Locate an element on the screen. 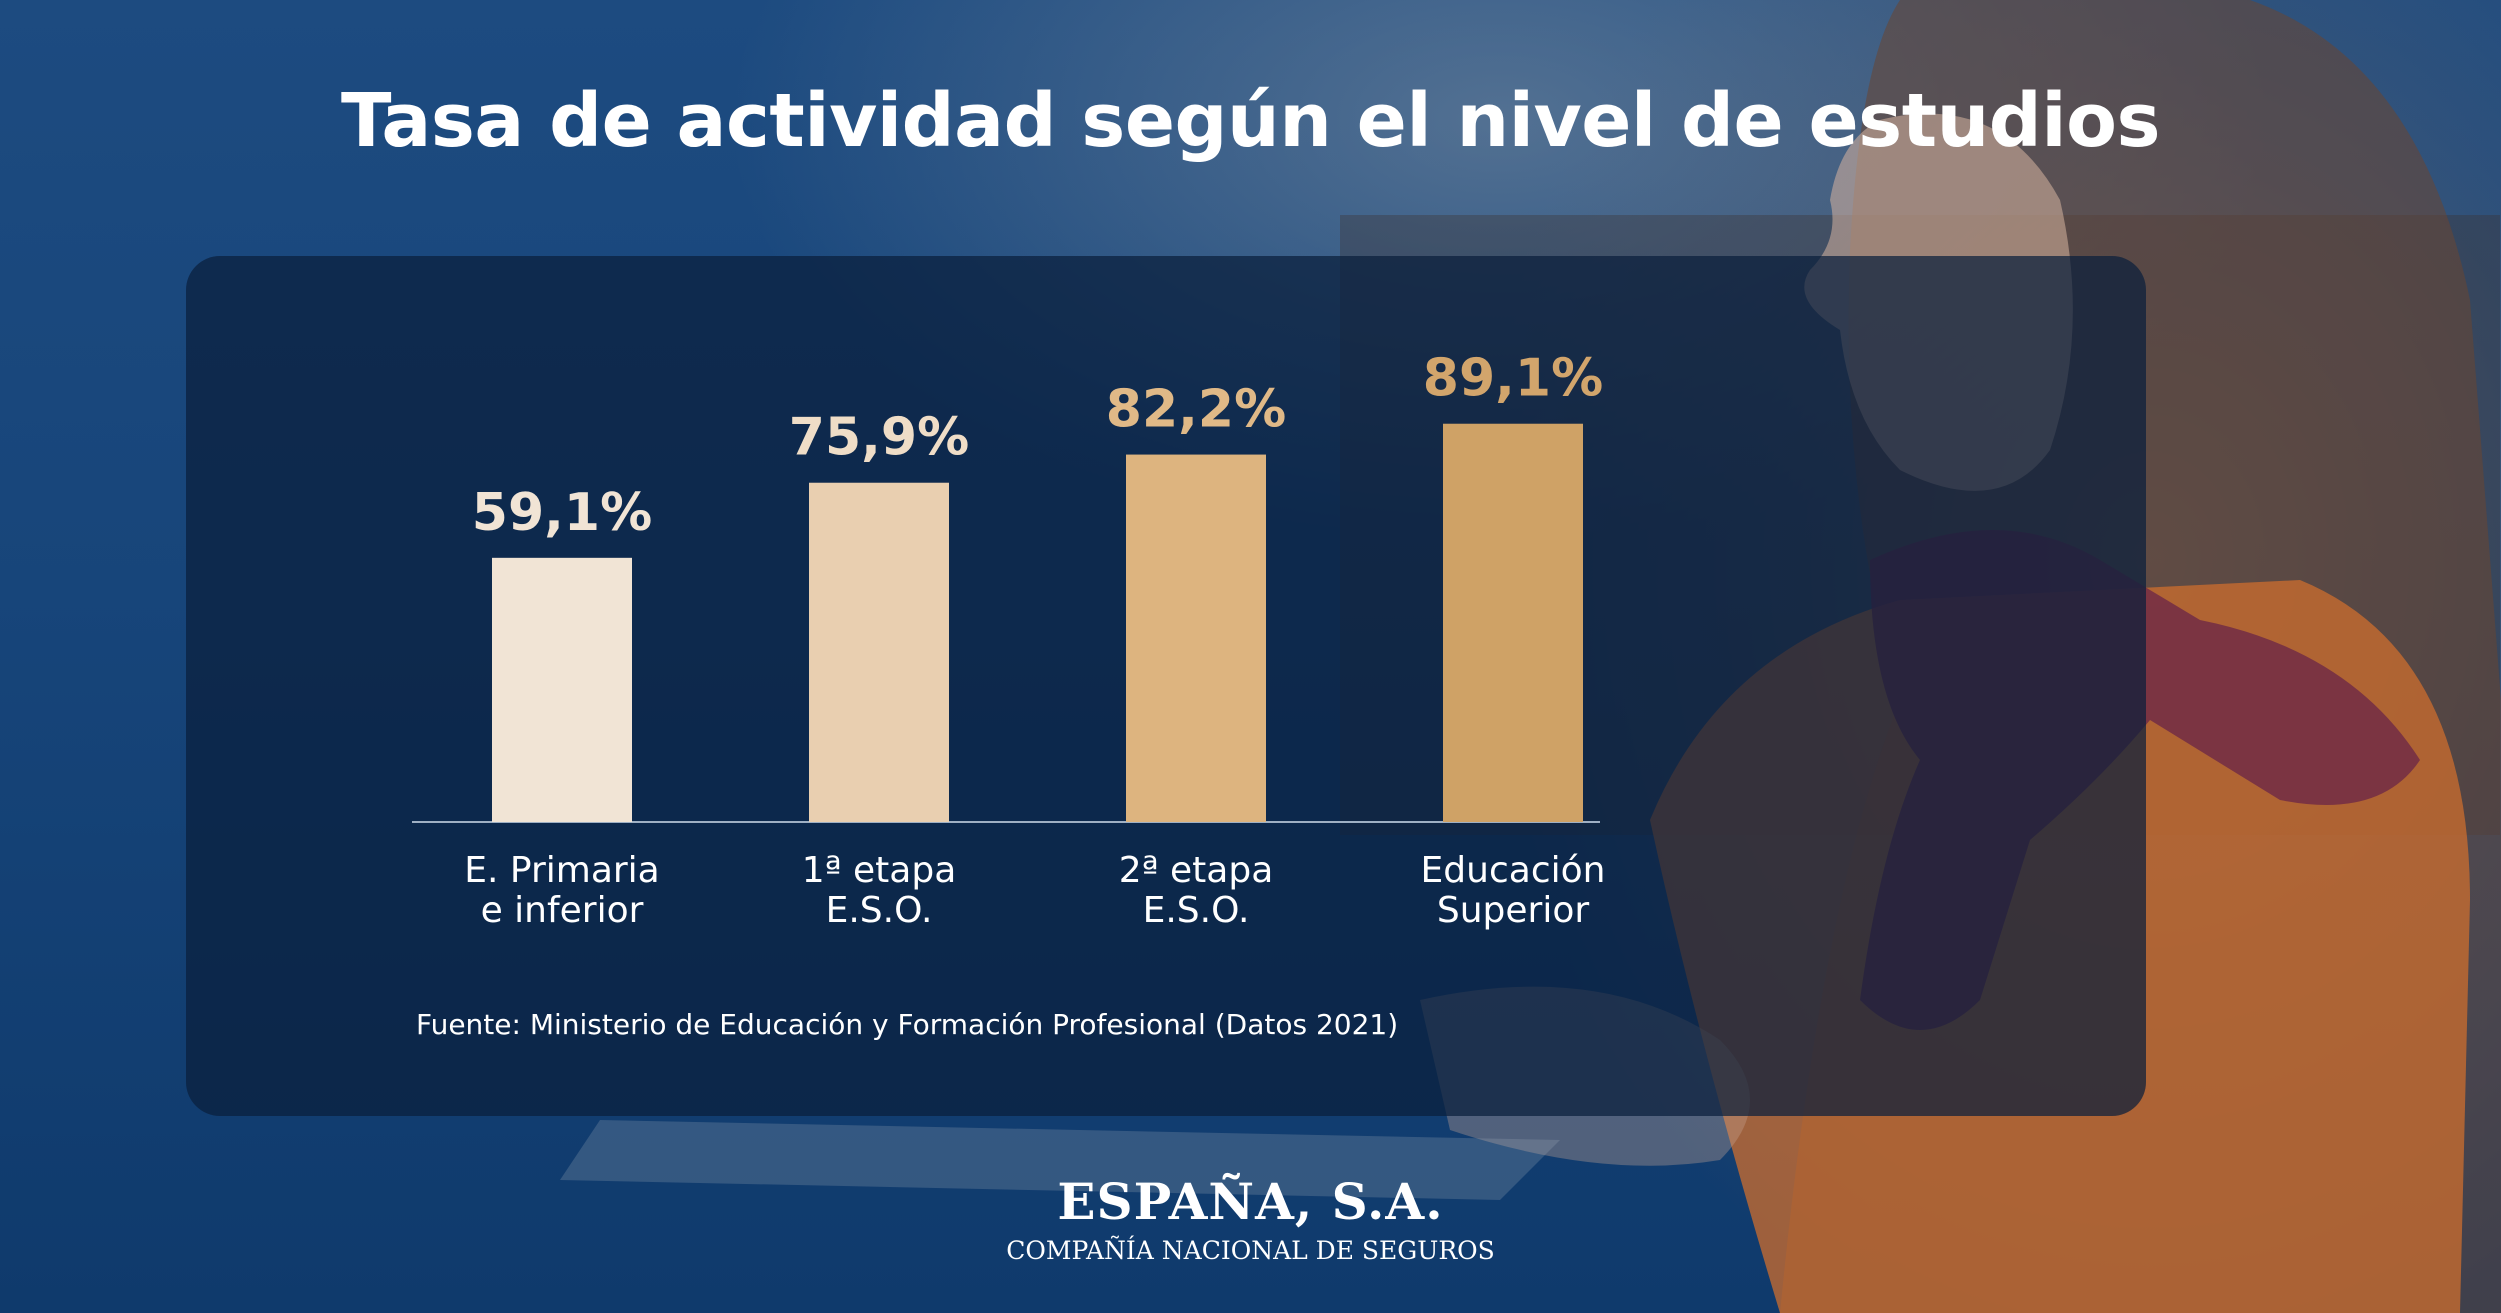 The image size is (2501, 1313). category-label-1-line-2: e inferior is located at coordinates (562, 910).